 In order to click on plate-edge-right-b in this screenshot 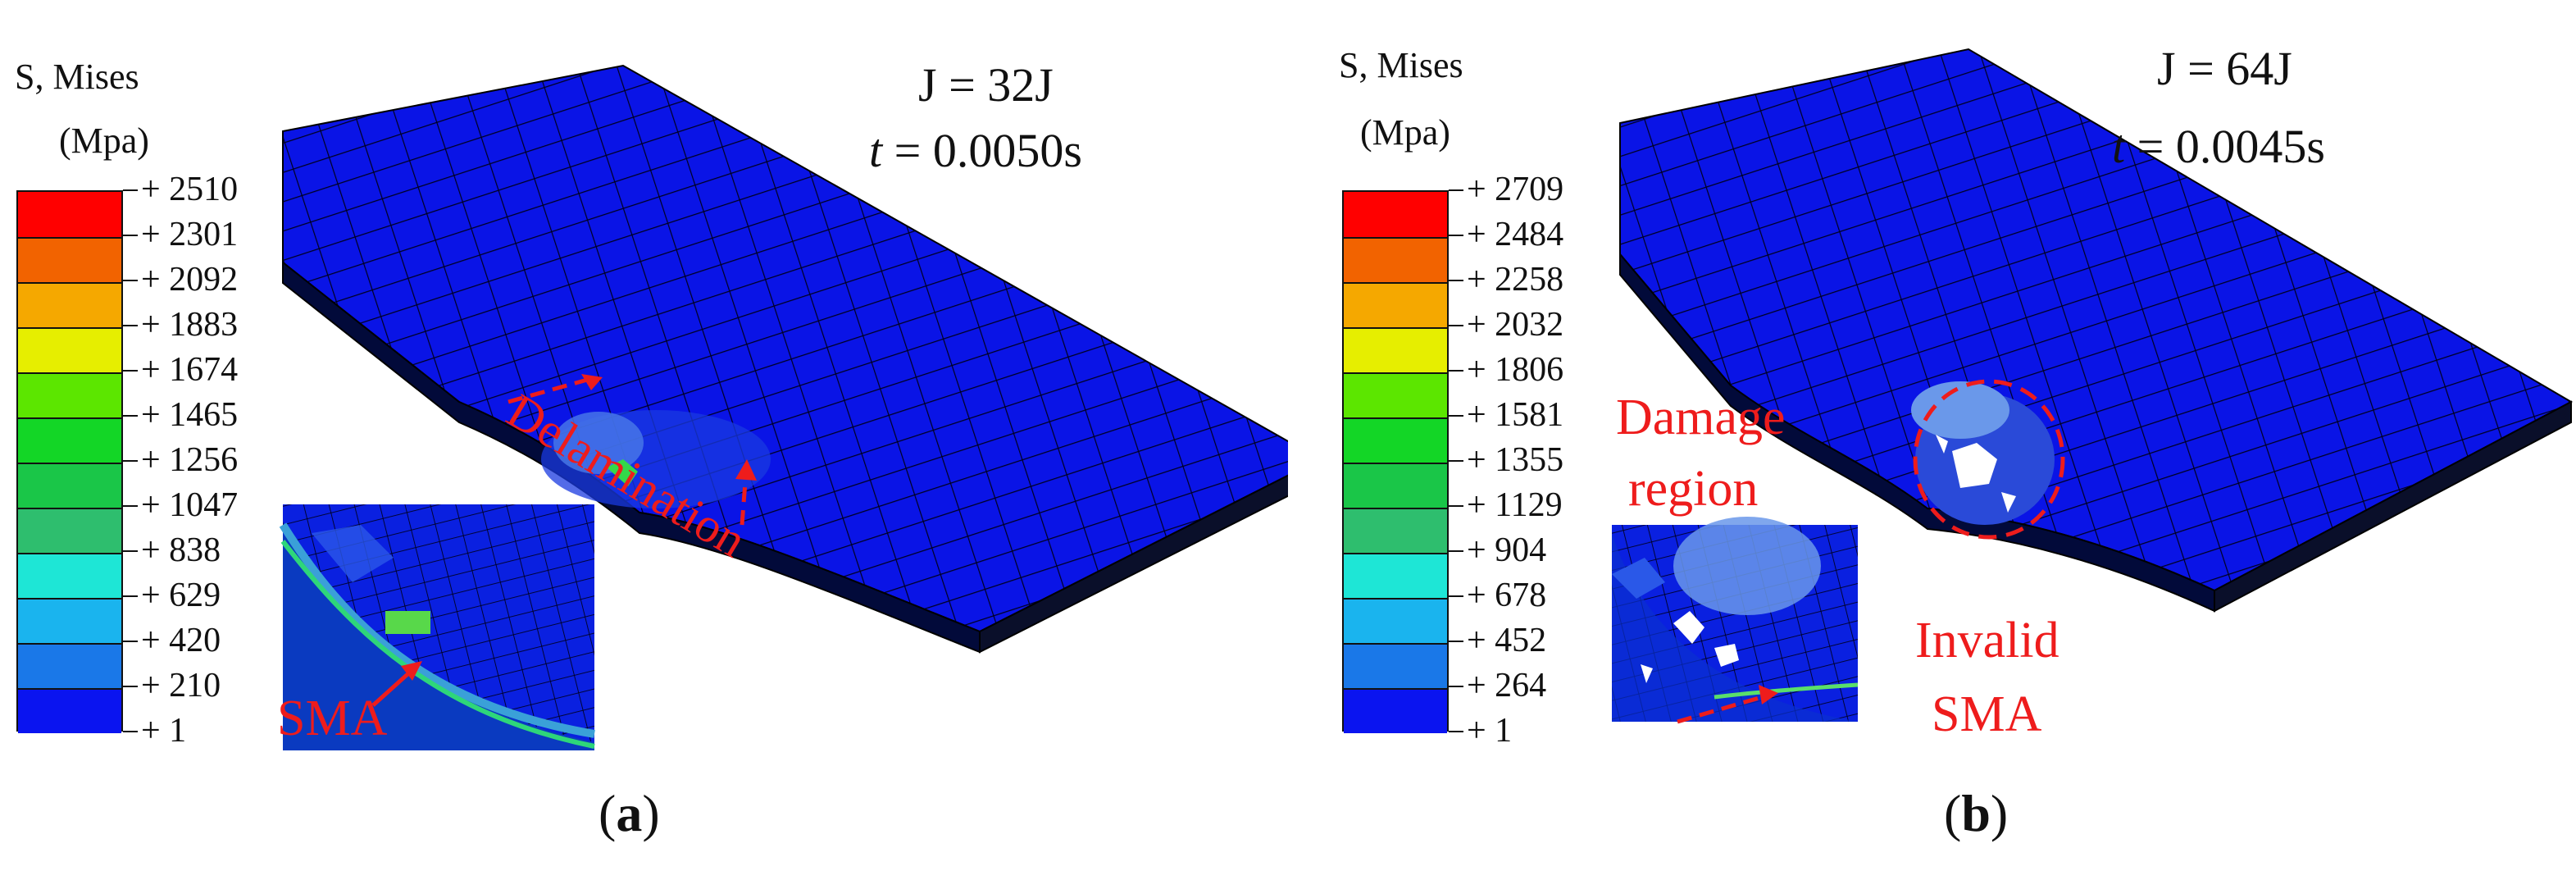, I will do `click(2393, 506)`.